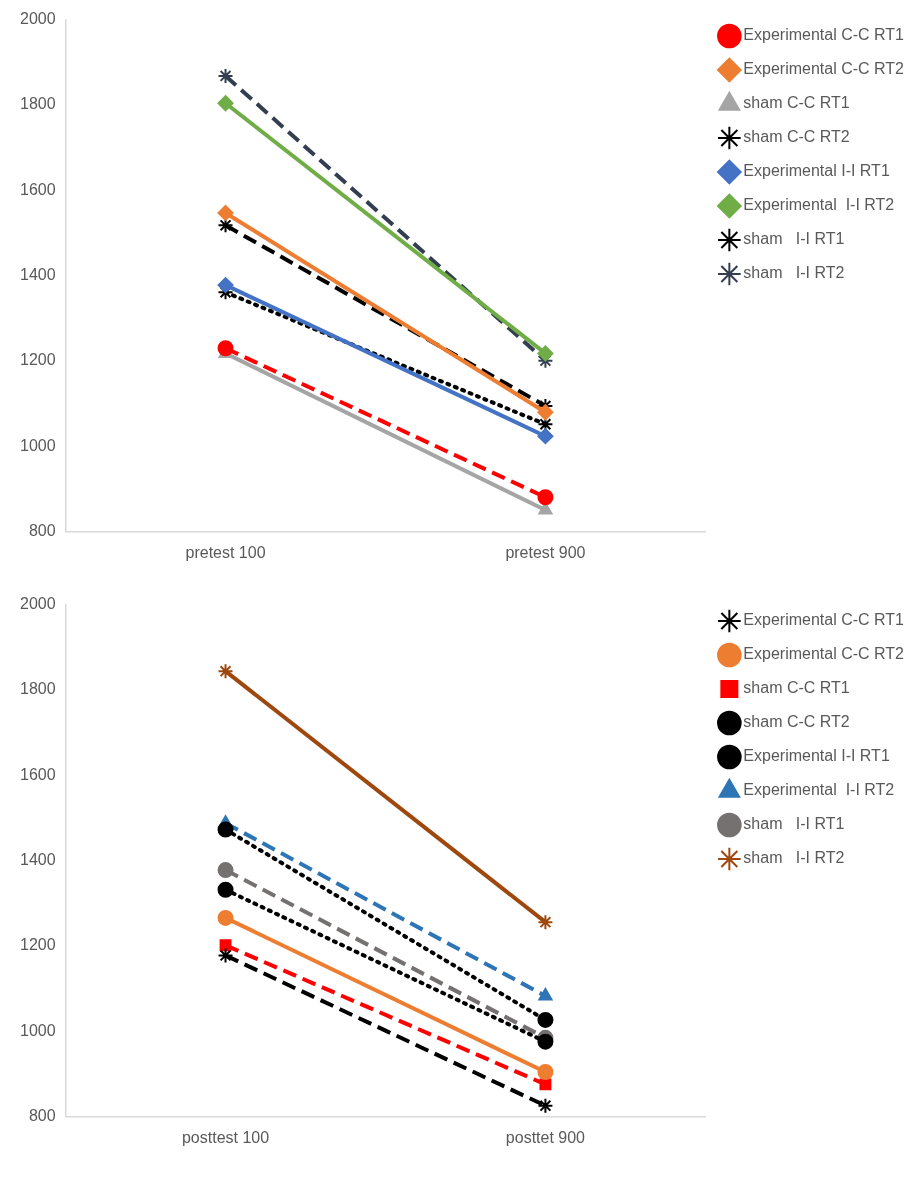 This screenshot has width=924, height=1188. Describe the element at coordinates (225, 552) in the screenshot. I see `x-tick-label: pretest 100` at that location.